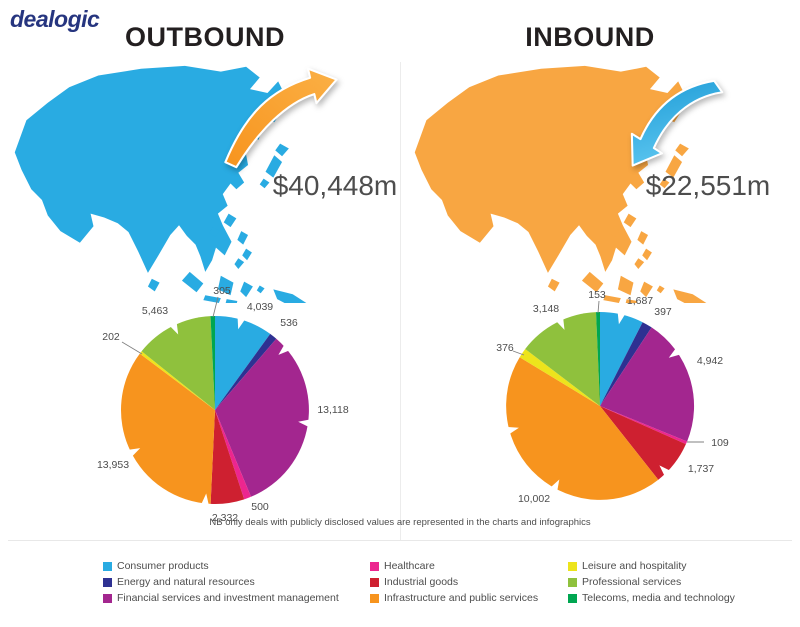  Describe the element at coordinates (186, 582) in the screenshot. I see `legend-label: Energy and natural resources` at that location.